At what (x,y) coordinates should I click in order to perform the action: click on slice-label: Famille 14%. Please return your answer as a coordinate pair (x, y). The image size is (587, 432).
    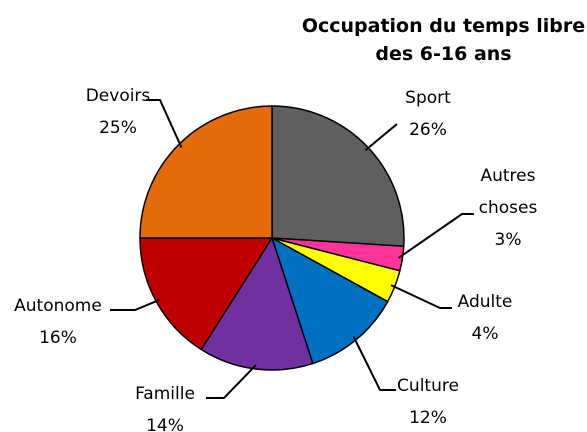
    Looking at the image, I should click on (165, 405).